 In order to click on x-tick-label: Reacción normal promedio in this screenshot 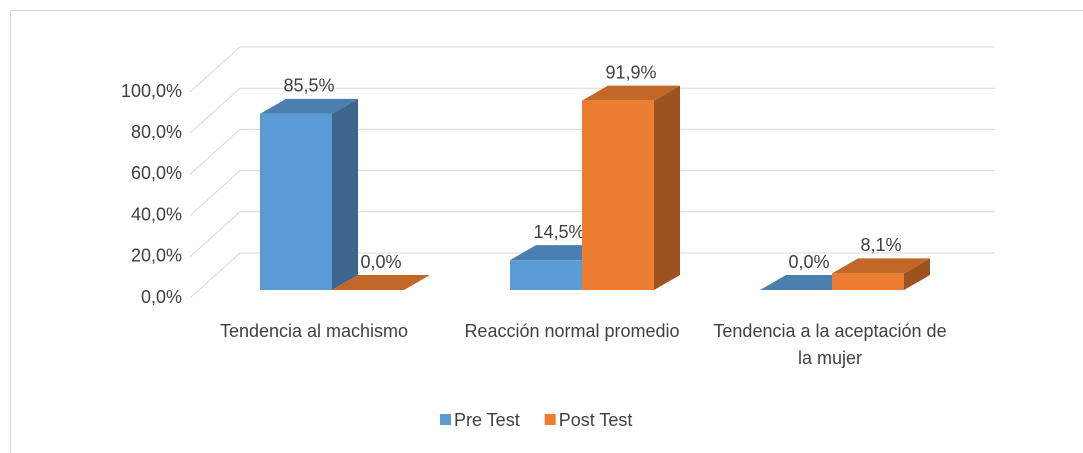, I will do `click(572, 331)`.